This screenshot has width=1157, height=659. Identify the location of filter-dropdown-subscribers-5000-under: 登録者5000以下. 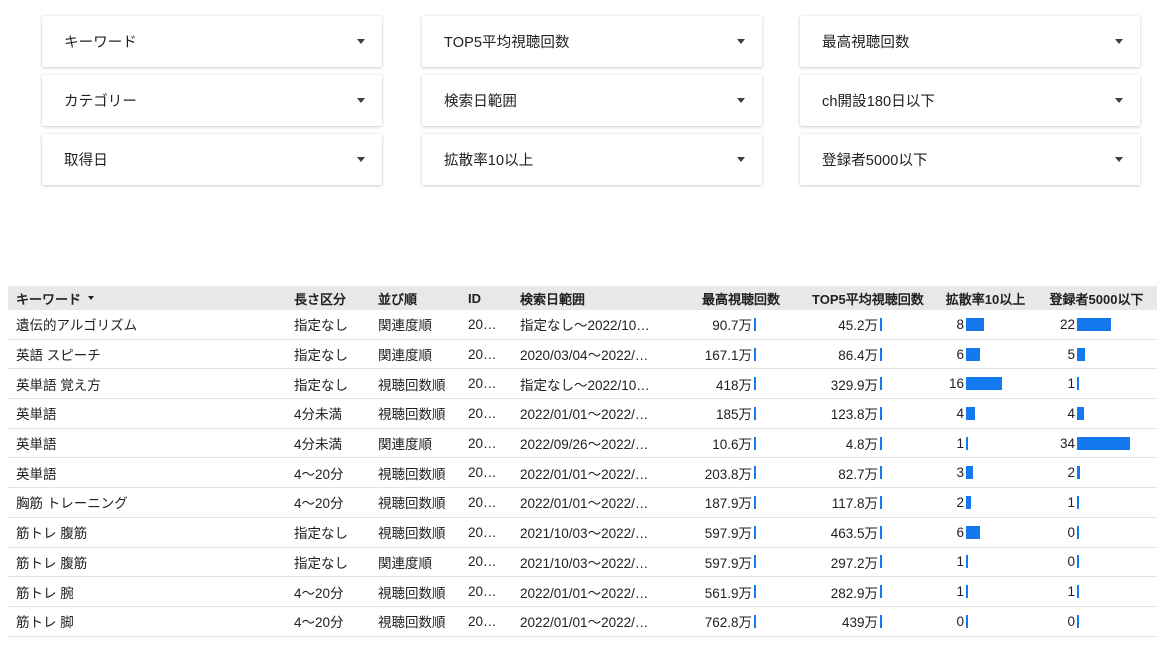
(970, 159).